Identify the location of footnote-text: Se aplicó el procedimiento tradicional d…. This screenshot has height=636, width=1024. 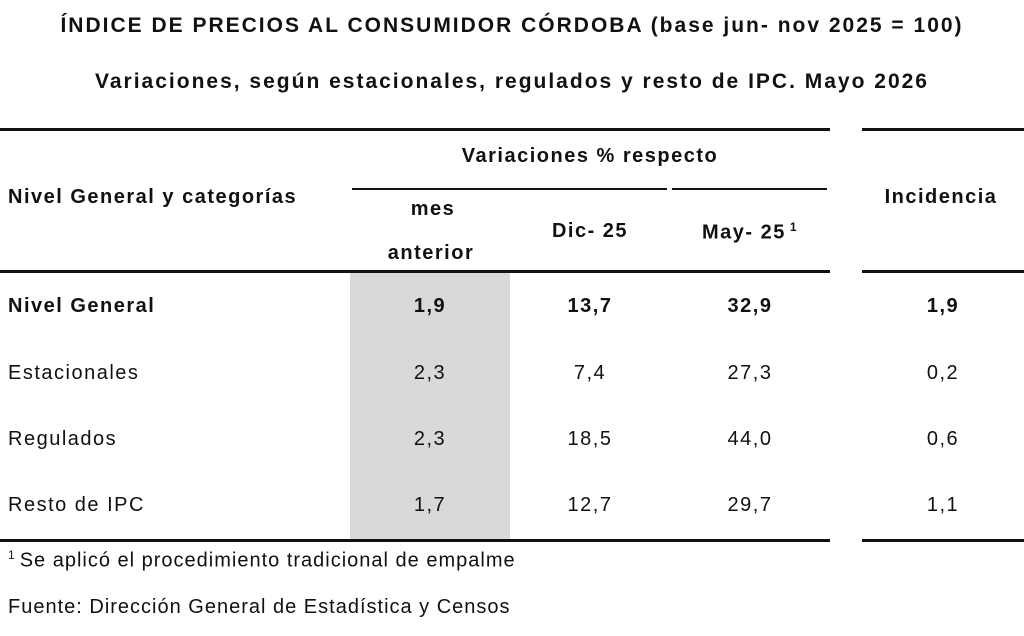
(267, 560).